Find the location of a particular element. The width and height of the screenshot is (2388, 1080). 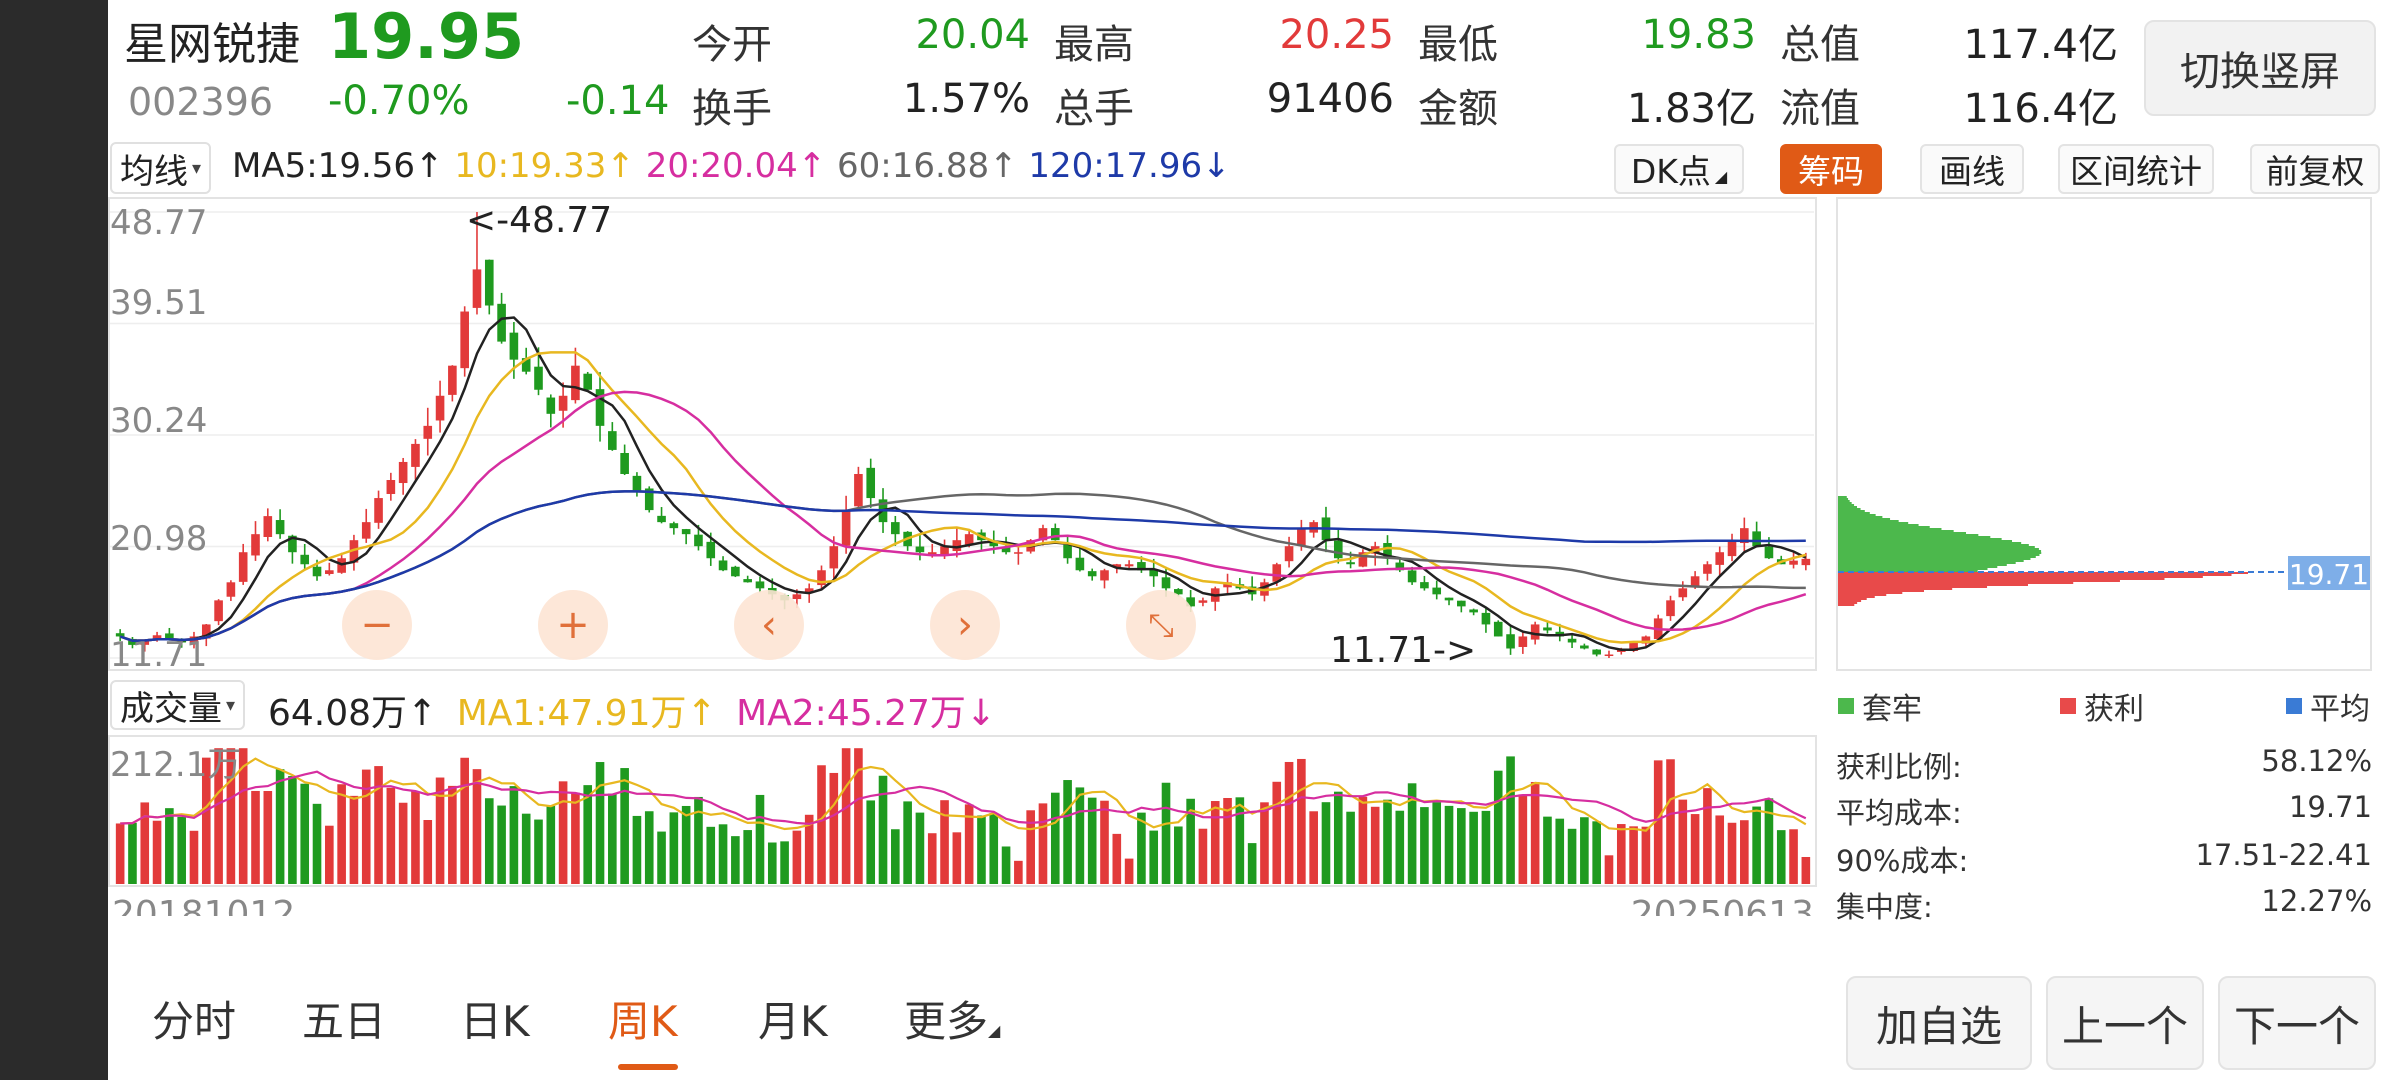

tab-daily-k: 日K is located at coordinates (495, 1021).